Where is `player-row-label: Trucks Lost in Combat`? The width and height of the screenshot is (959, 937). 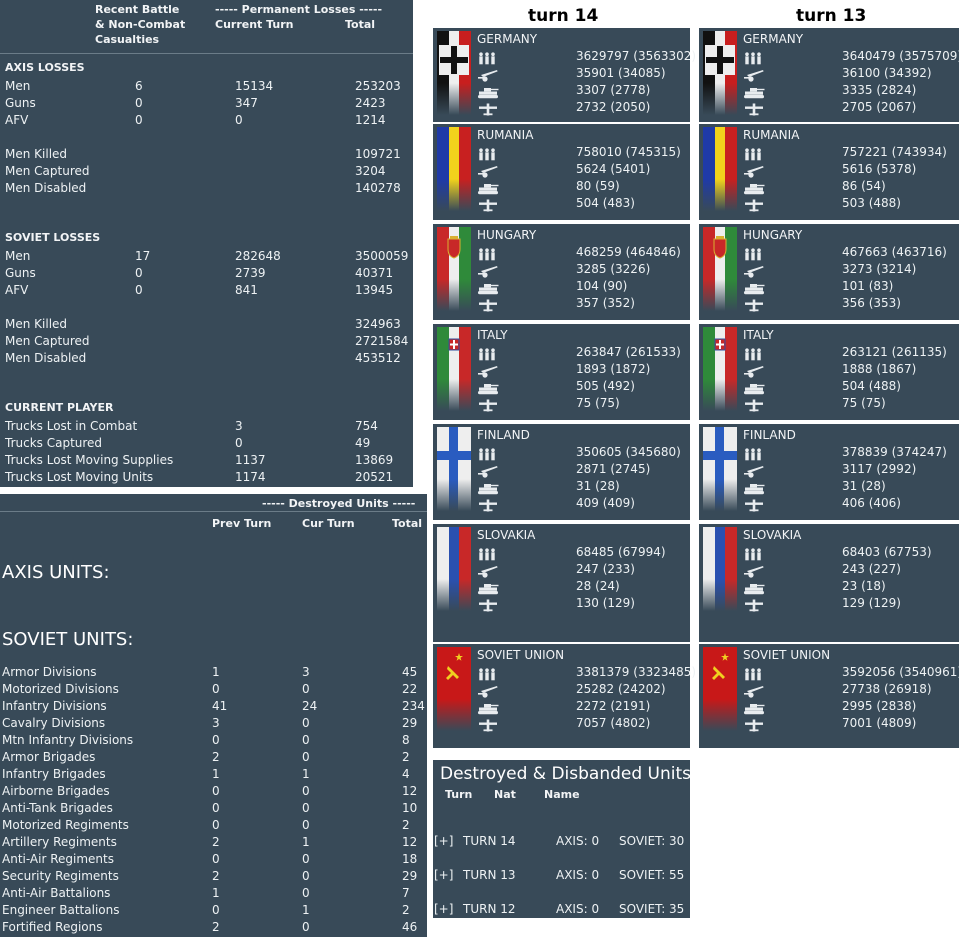
player-row-label: Trucks Lost in Combat is located at coordinates (71, 426).